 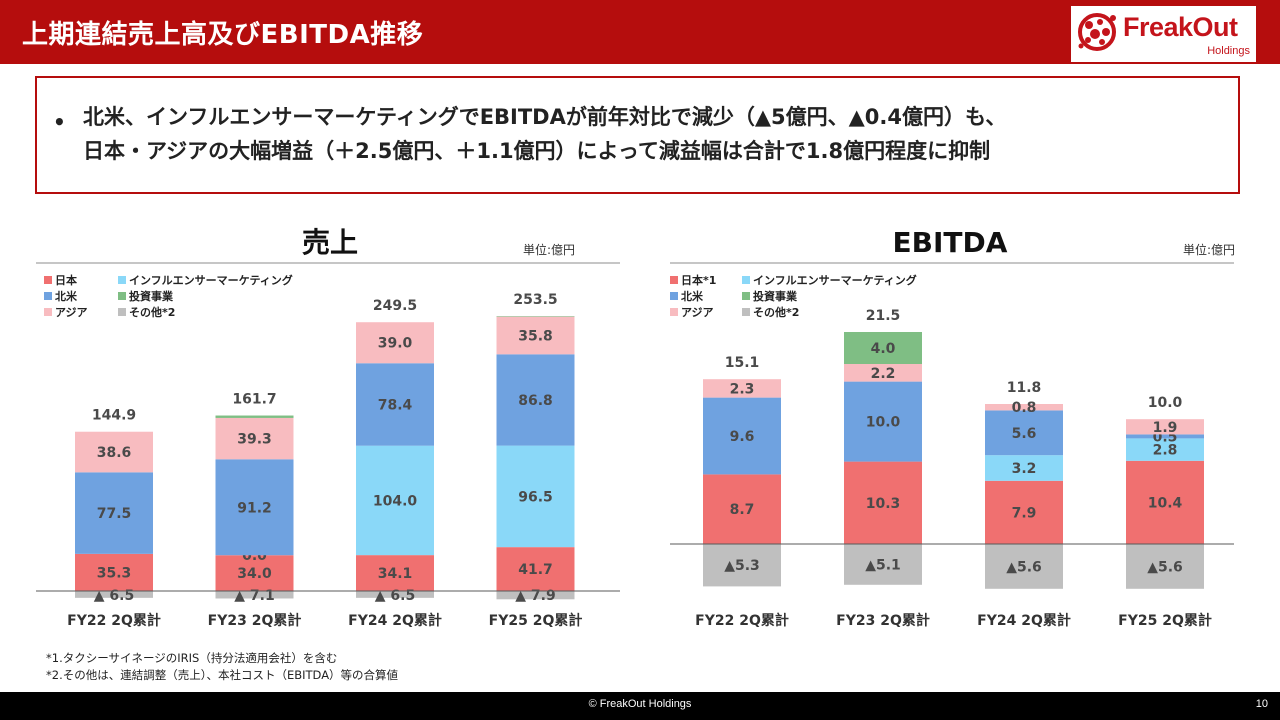 I want to click on bar-value-label: 2.3, so click(x=742, y=389).